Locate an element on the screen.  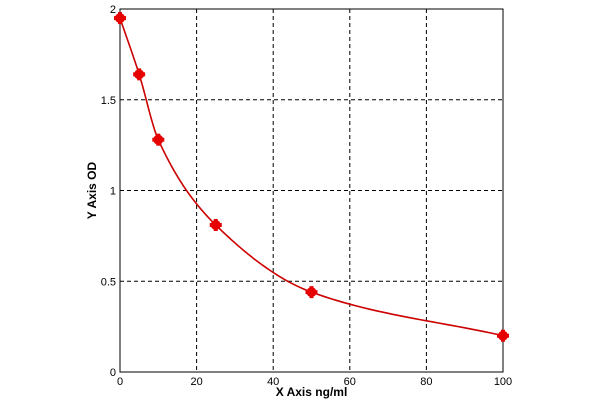
x-tick-label: 60 is located at coordinates (350, 382).